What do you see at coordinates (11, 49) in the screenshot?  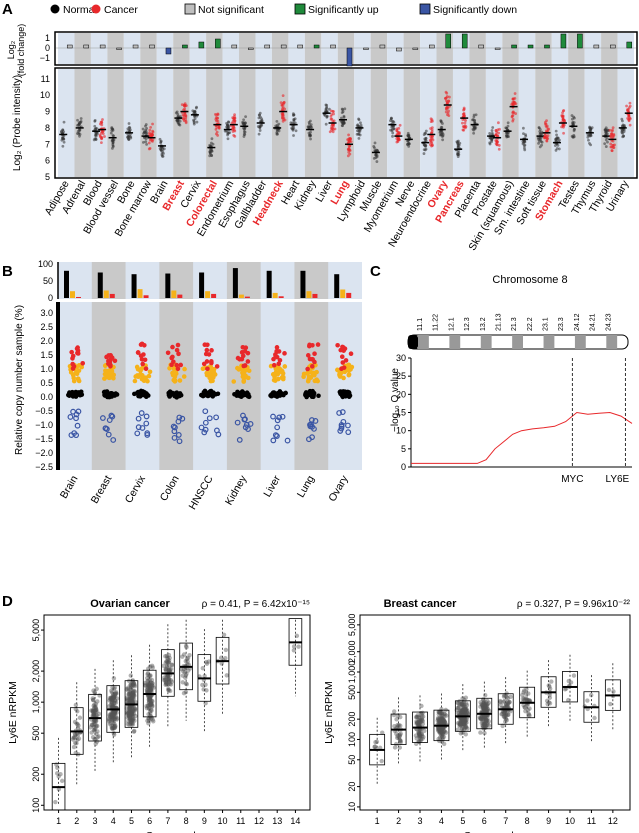 I see `fold-ylabel-1: Log₂` at bounding box center [11, 49].